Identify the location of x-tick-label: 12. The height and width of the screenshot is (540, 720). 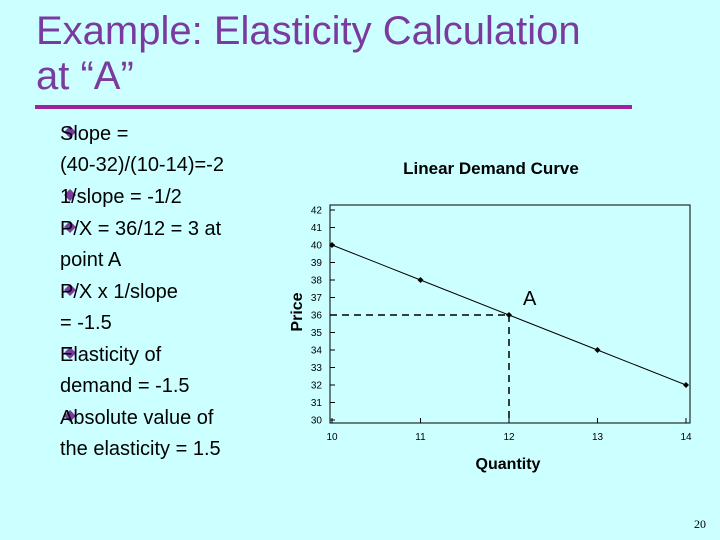
(509, 437).